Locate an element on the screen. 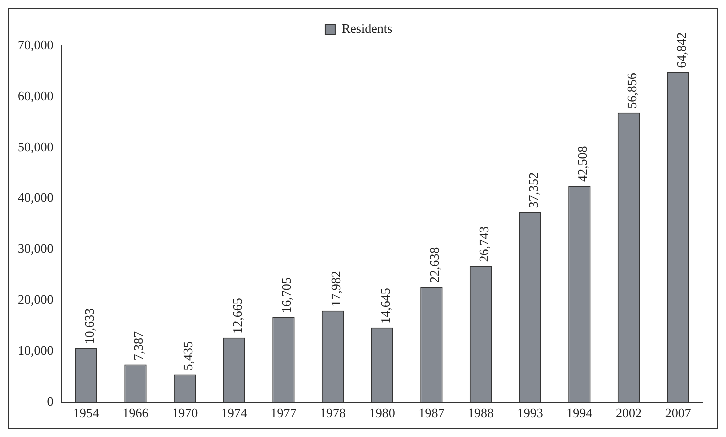 This screenshot has width=726, height=437. data-label: 37,352 is located at coordinates (533, 190).